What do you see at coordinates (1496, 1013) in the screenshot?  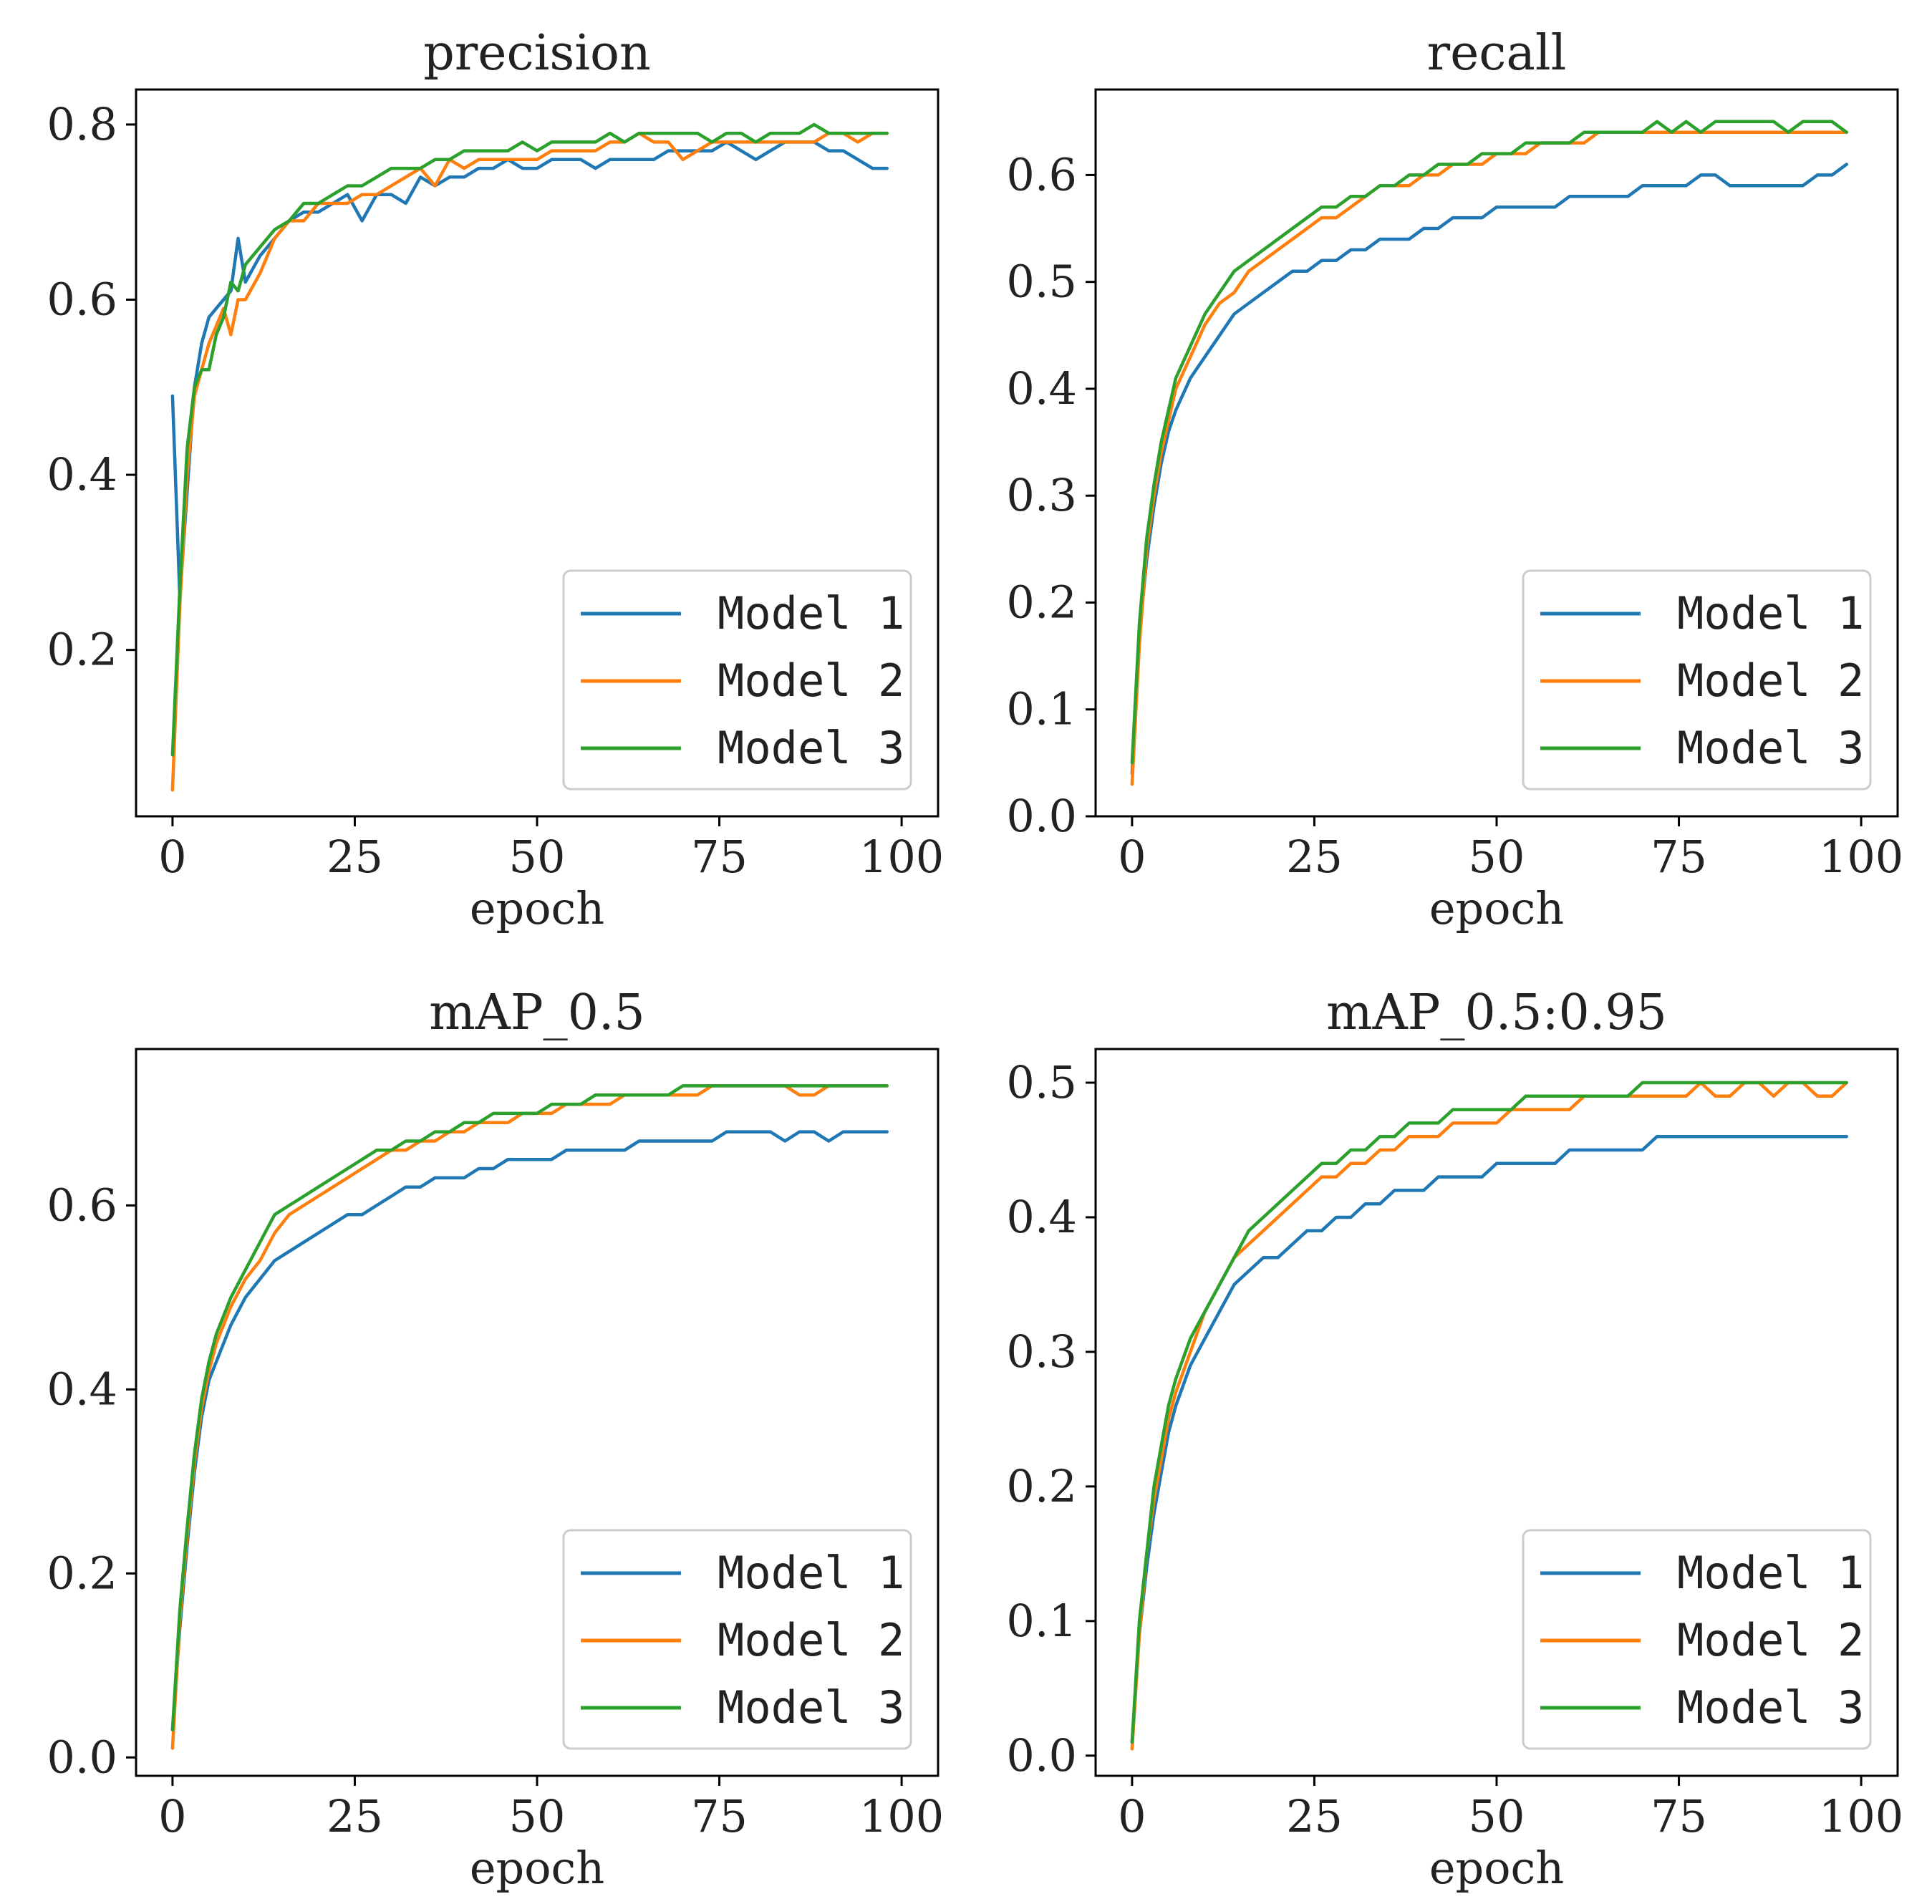 I see `chart-title: mAP_0.5:0.95` at bounding box center [1496, 1013].